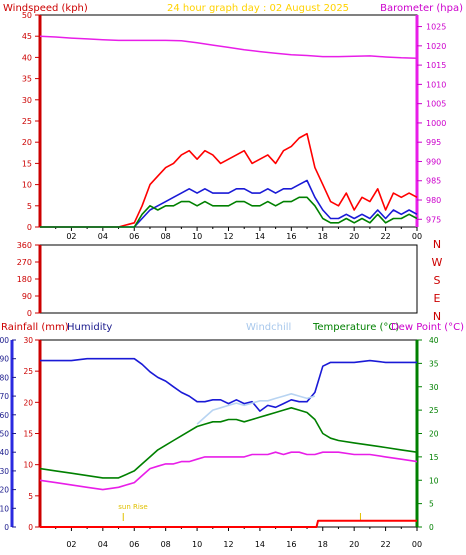 This screenshot has width=466, height=555. What do you see at coordinates (434, 434) in the screenshot?
I see `temp-tick-label: 20` at bounding box center [434, 434].